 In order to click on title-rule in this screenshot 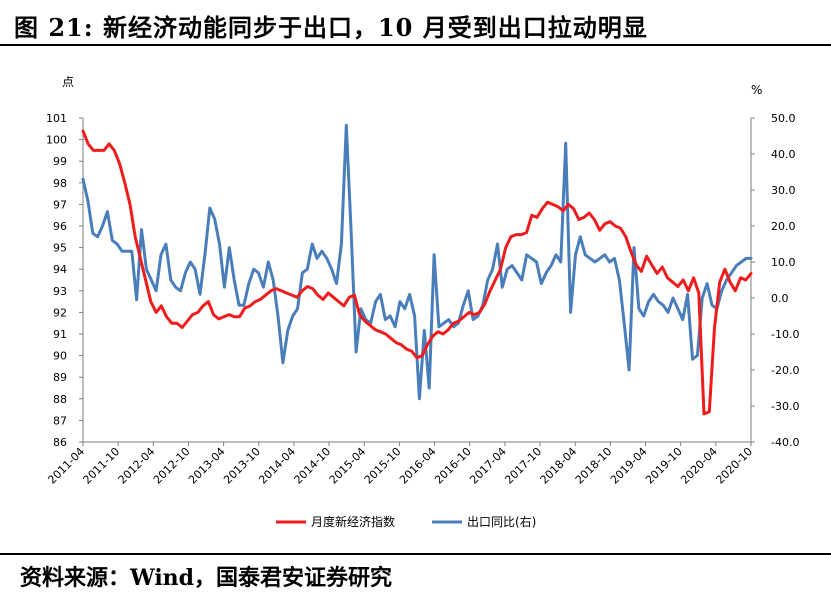, I will do `click(415, 45)`.